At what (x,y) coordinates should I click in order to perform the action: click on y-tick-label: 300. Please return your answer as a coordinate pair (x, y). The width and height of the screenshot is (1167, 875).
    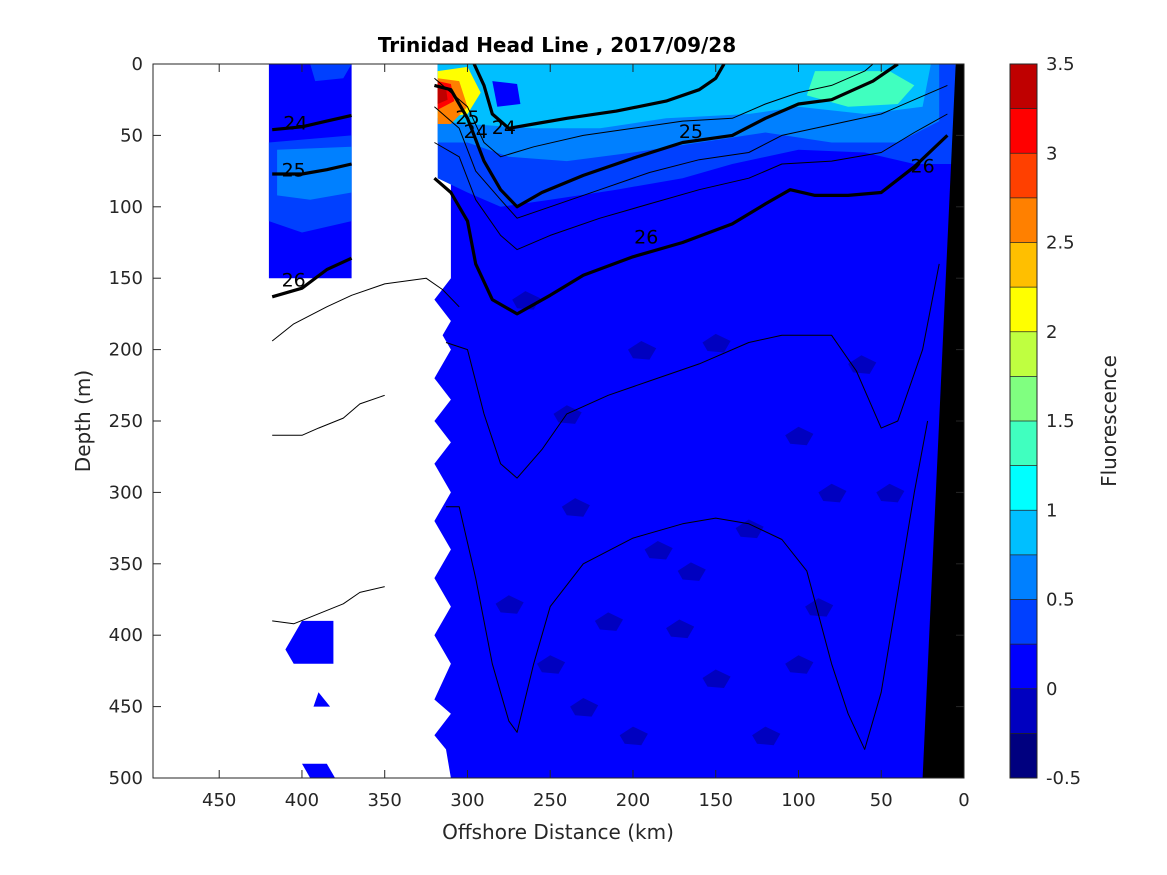
    Looking at the image, I should click on (126, 492).